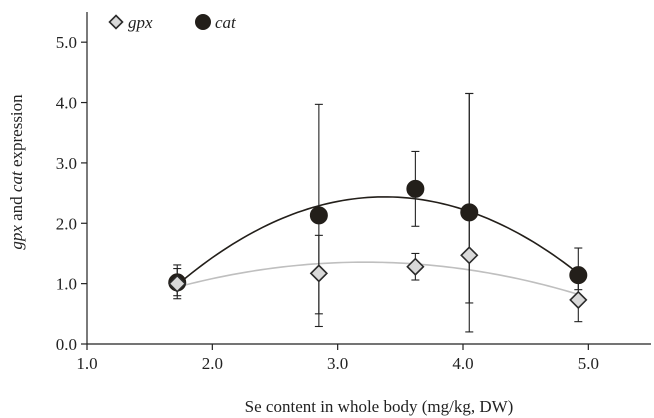 The image size is (654, 418). Describe the element at coordinates (140, 22) in the screenshot. I see `legend-label-gpx: gpx` at that location.